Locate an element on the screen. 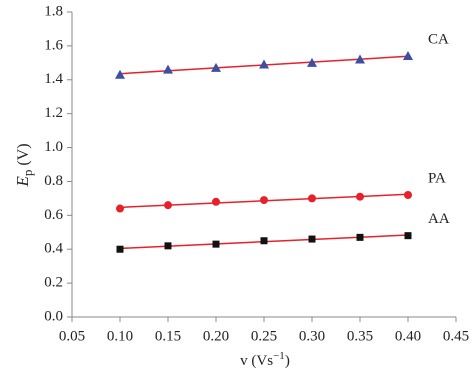 The height and width of the screenshot is (380, 474). x-tick-label: 0.10 is located at coordinates (120, 336).